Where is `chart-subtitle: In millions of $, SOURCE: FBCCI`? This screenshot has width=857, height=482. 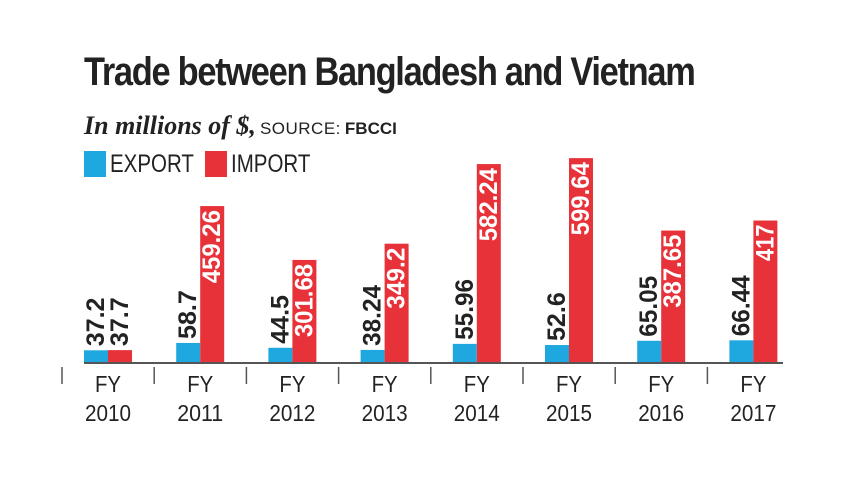 chart-subtitle: In millions of $, SOURCE: FBCCI is located at coordinates (240, 126).